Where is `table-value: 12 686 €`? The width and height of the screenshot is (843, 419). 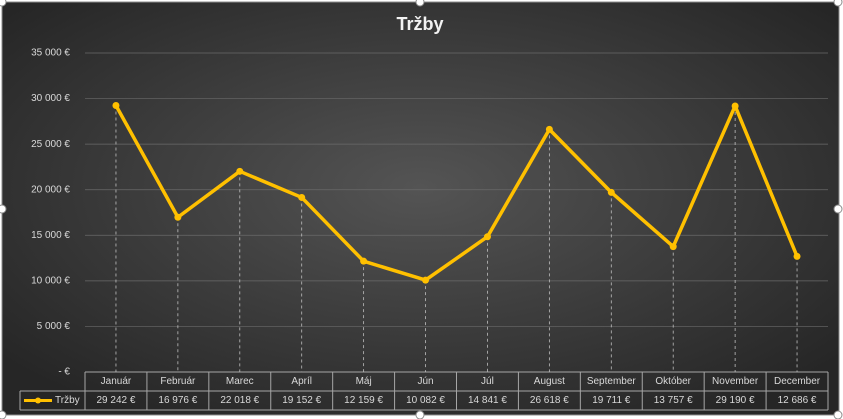
table-value: 12 686 € is located at coordinates (797, 400).